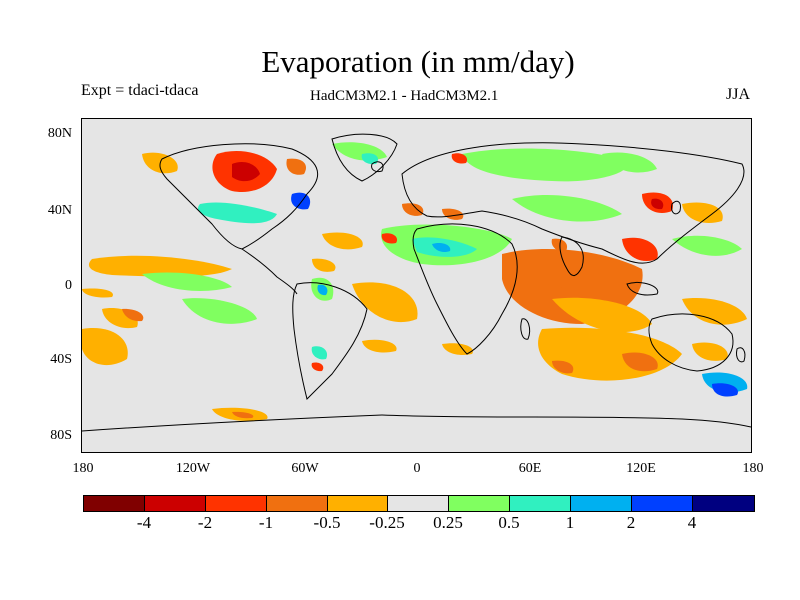  What do you see at coordinates (416, 423) in the screenshot?
I see `coastline-antarctica` at bounding box center [416, 423].